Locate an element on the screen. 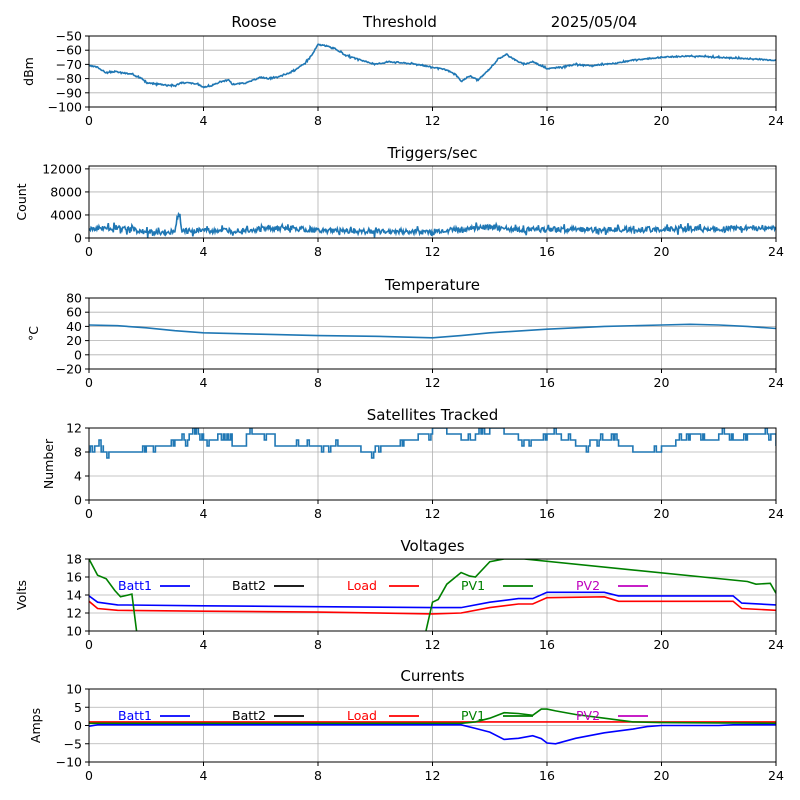  y-axis-label: dBm is located at coordinates (28, 71).